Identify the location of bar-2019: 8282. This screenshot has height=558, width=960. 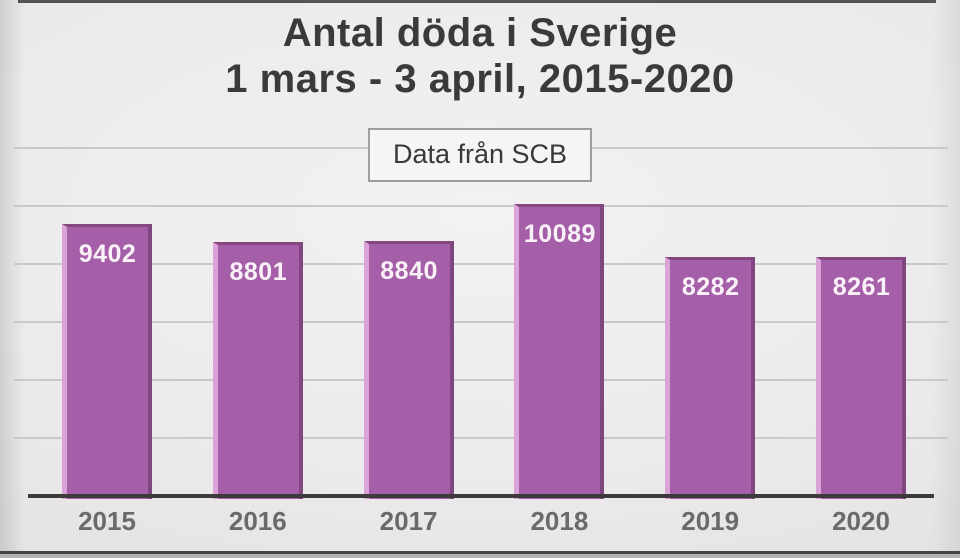
(710, 377).